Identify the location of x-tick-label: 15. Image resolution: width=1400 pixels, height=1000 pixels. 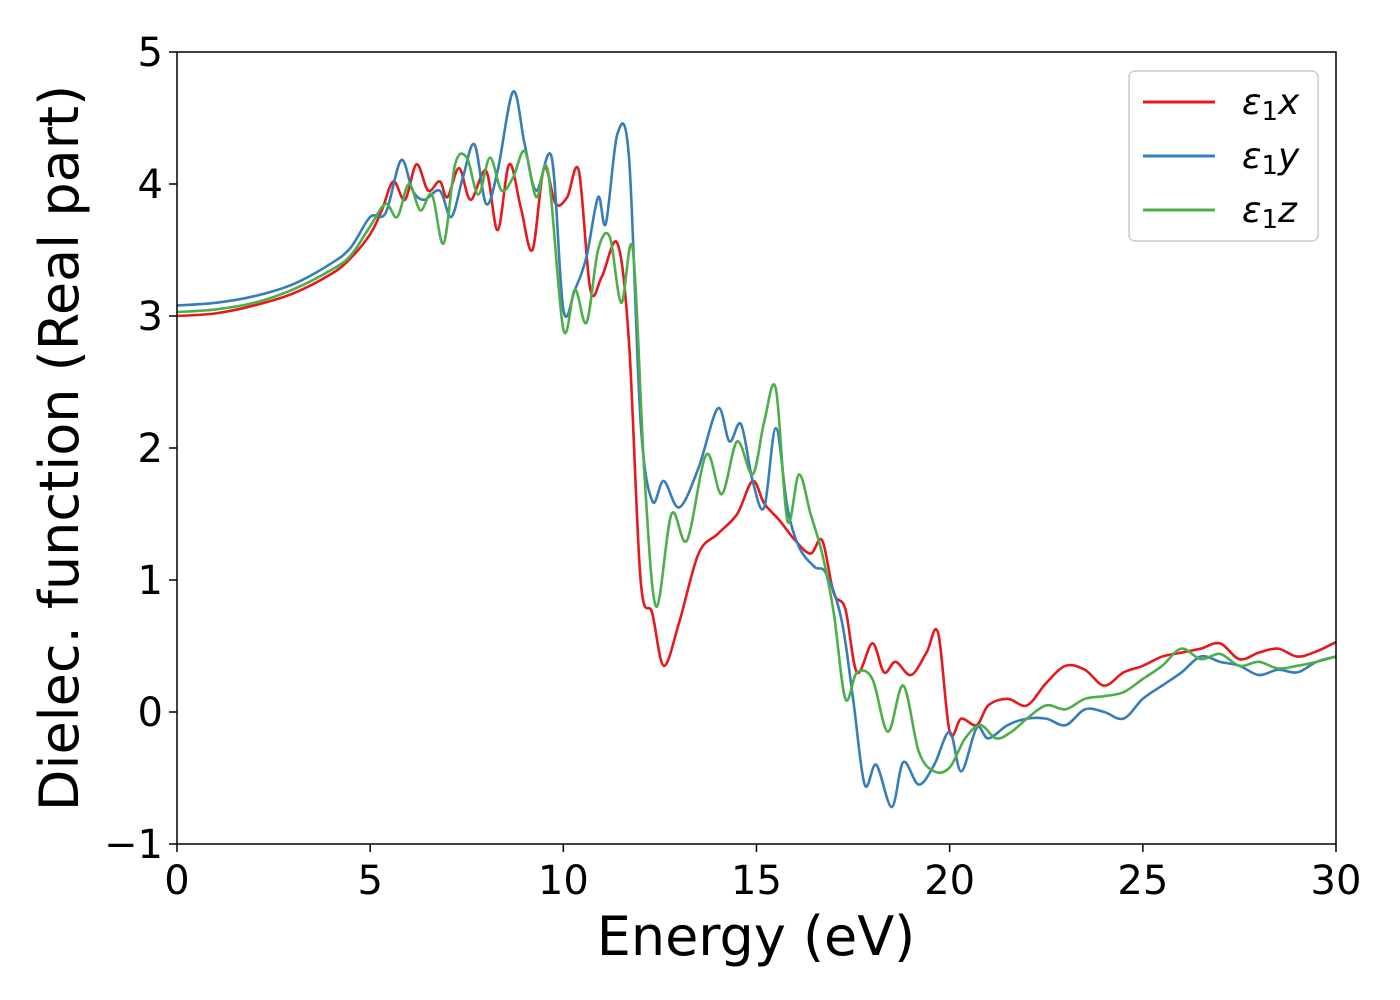
(756, 881).